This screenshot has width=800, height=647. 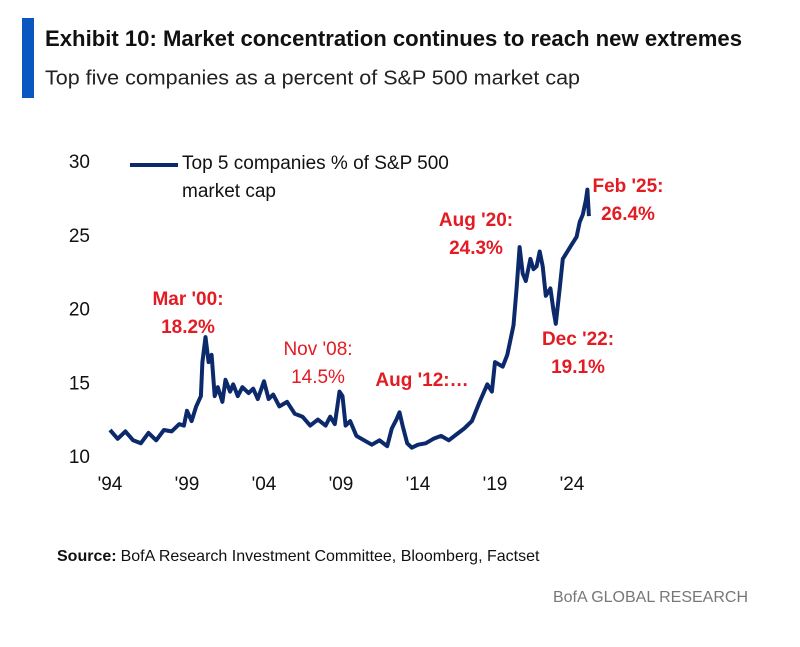 What do you see at coordinates (110, 484) in the screenshot?
I see `x-tick-label: '94` at bounding box center [110, 484].